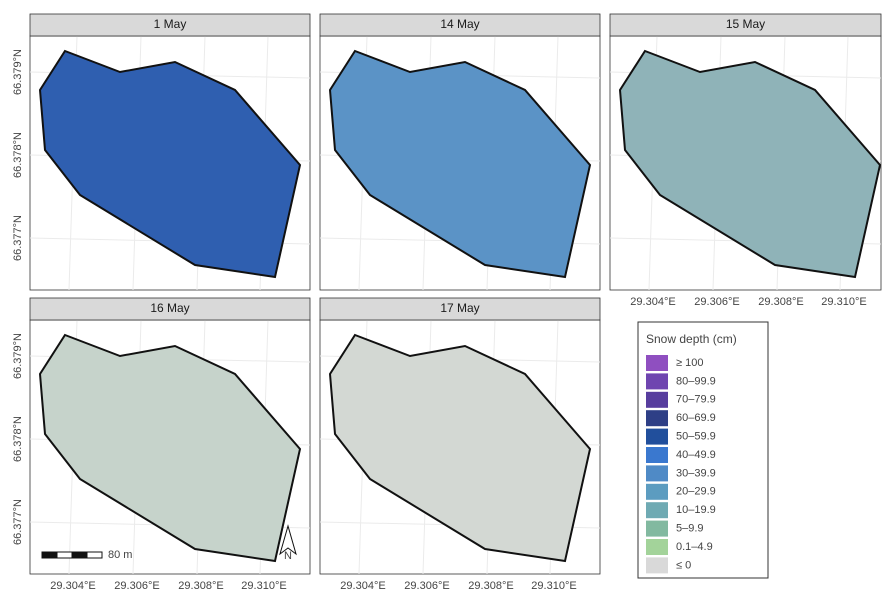 Image resolution: width=883 pixels, height=600 pixels. What do you see at coordinates (696, 455) in the screenshot?
I see `legend-label: 40–49.9` at bounding box center [696, 455].